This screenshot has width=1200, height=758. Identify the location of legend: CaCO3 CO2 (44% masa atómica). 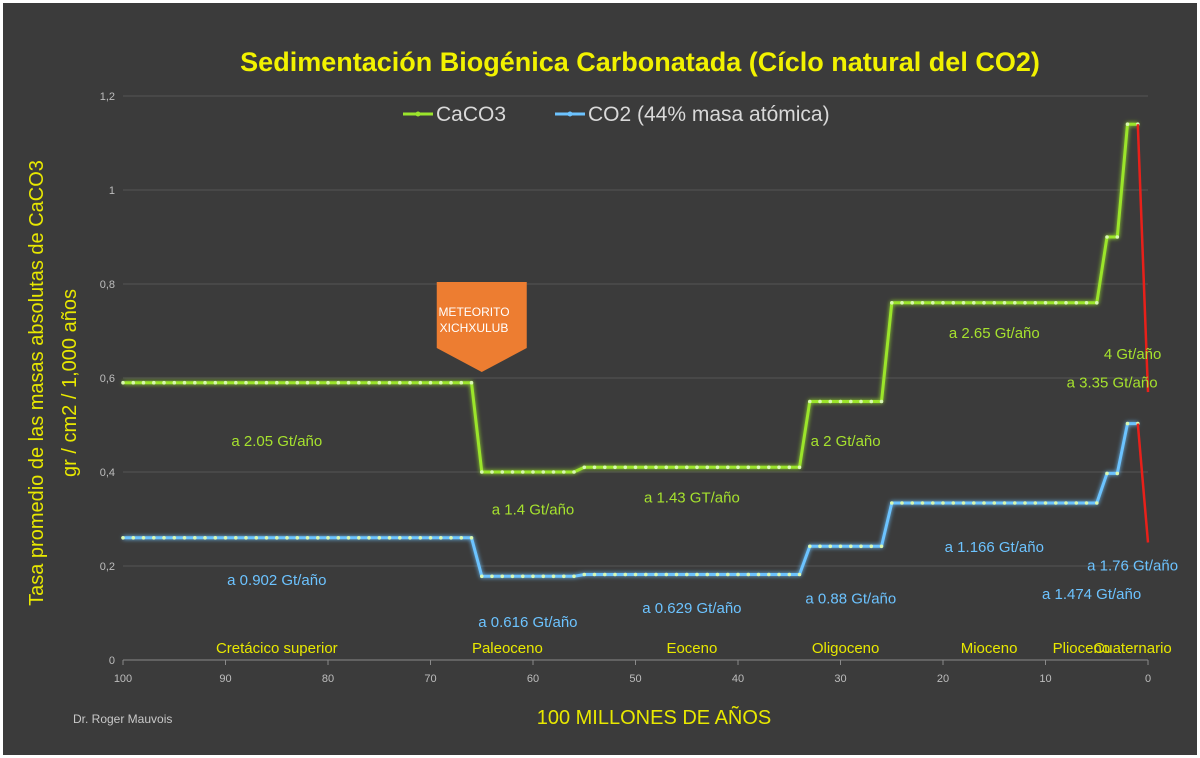
(616, 114).